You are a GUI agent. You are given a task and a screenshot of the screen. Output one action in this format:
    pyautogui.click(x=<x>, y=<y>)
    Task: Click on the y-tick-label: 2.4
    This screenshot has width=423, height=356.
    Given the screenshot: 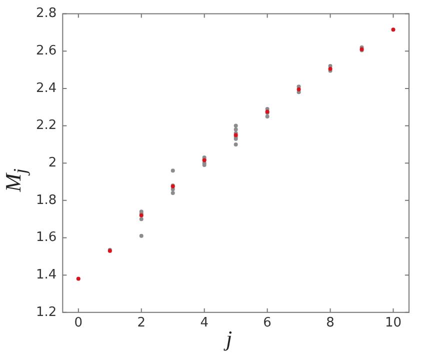 What is the action you would take?
    pyautogui.click(x=46, y=88)
    